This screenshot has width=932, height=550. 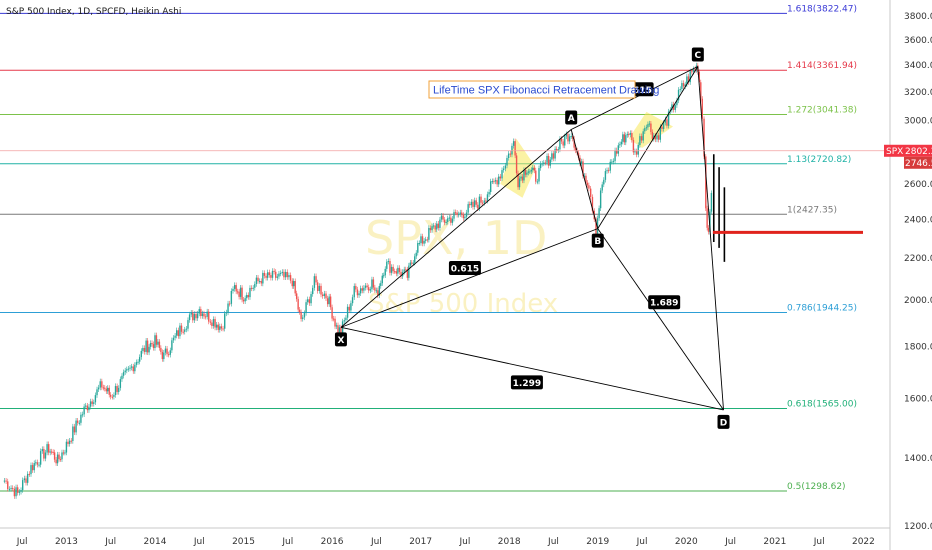 I want to click on y-tick-label-11: 3400.00, so click(x=918, y=66).